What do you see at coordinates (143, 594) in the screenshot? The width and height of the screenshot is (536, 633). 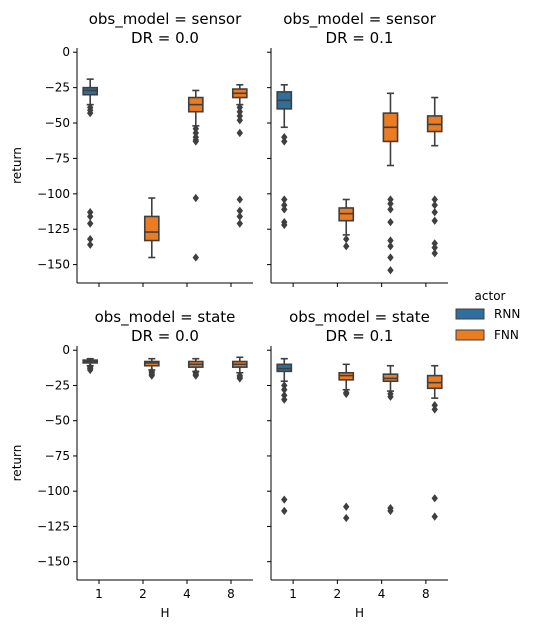 I see `x-tick-label: 2` at bounding box center [143, 594].